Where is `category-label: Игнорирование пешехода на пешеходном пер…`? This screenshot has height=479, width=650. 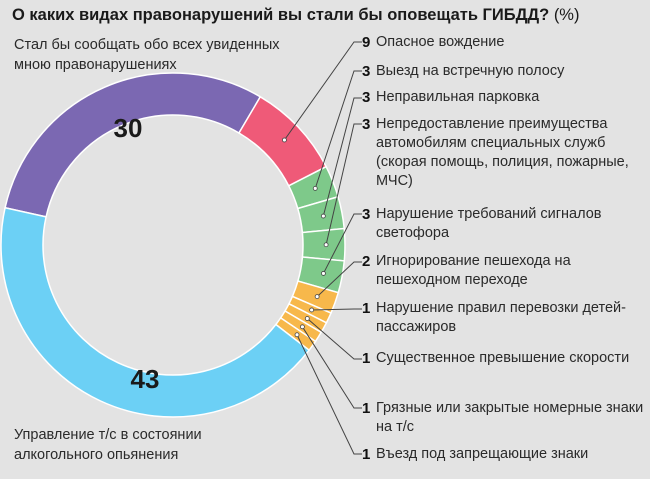 category-label: Игнорирование пешехода на пешеходном пер… is located at coordinates (473, 270).